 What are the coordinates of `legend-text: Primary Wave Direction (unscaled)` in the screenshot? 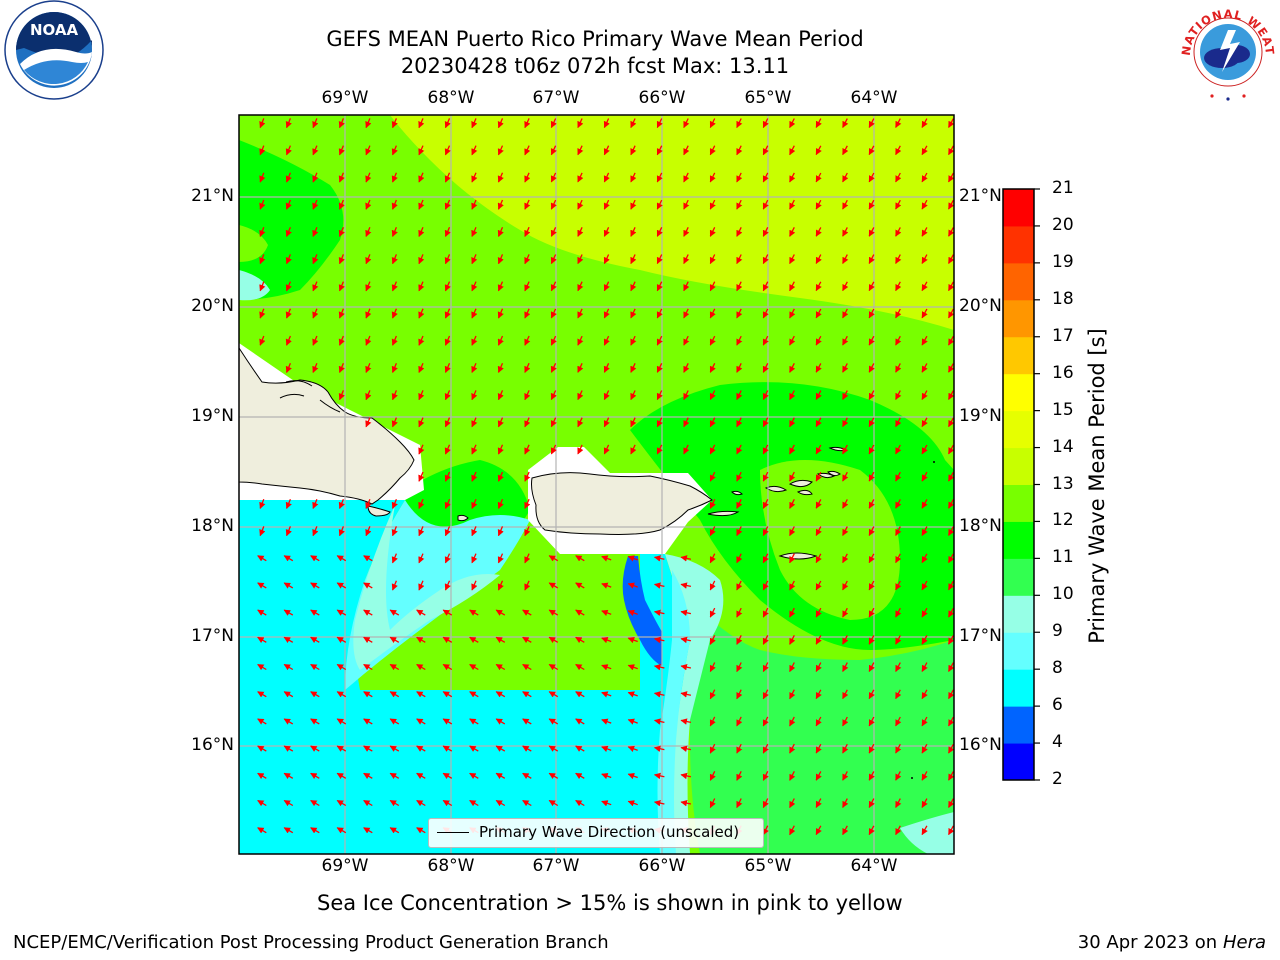 It's located at (609, 832).